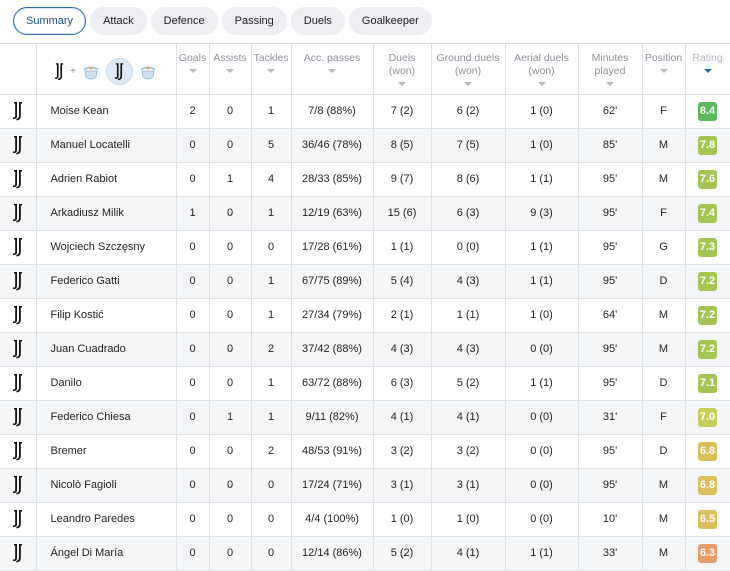  Describe the element at coordinates (106, 111) in the screenshot. I see `player-name: Moise Kean` at that location.